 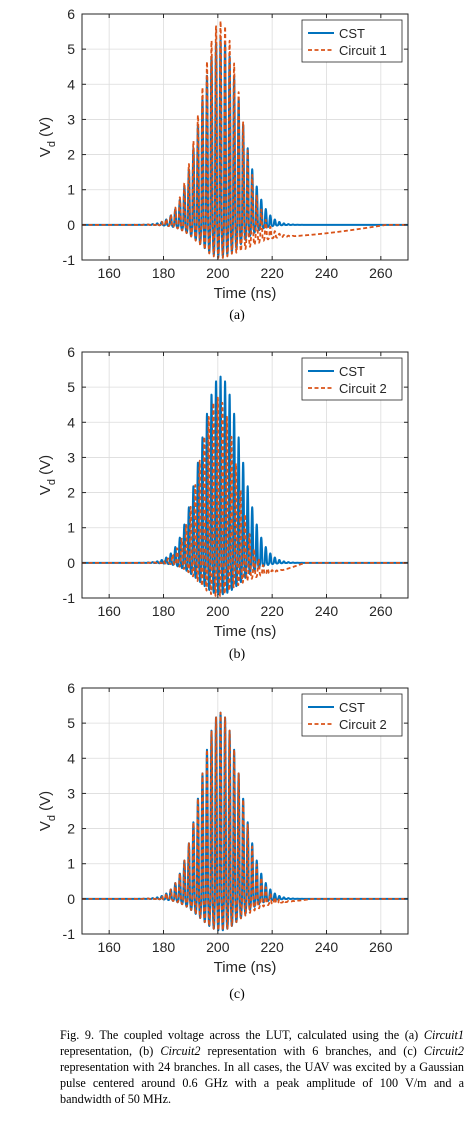 I want to click on legend-box-c, so click(x=352, y=715).